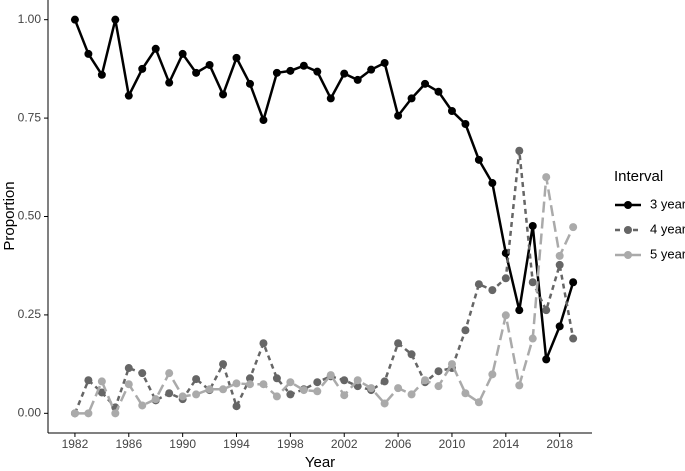  What do you see at coordinates (128, 444) in the screenshot?
I see `x-tick-label: 1986` at bounding box center [128, 444].